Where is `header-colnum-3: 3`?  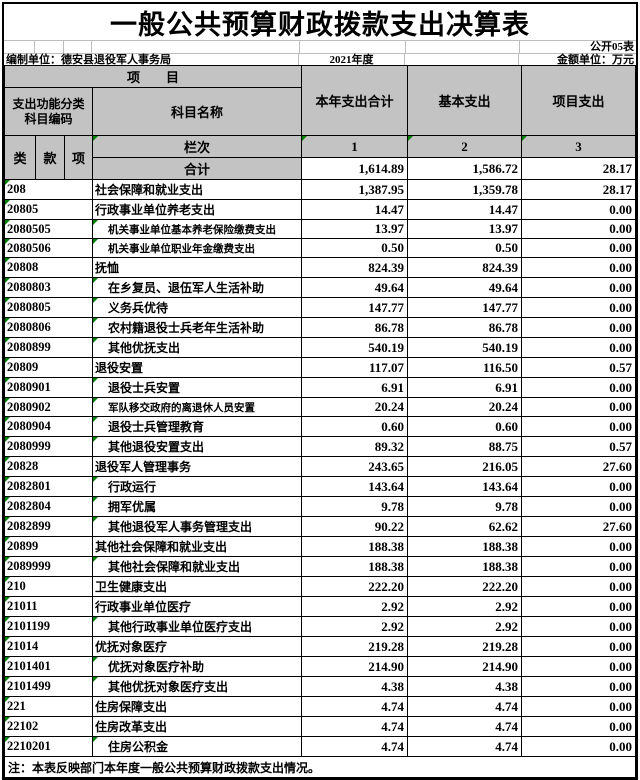
header-colnum-3: 3 is located at coordinates (579, 146).